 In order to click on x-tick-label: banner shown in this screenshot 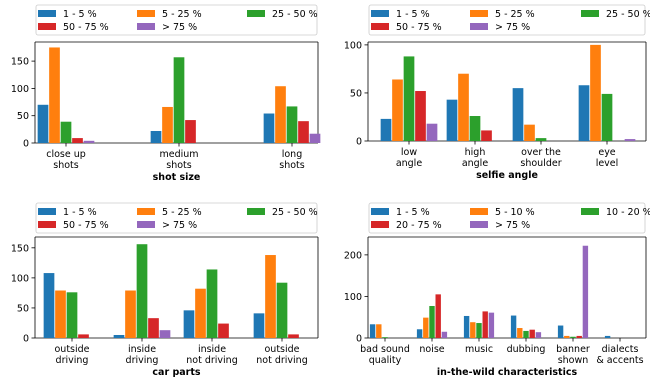, I will do `click(573, 355)`.